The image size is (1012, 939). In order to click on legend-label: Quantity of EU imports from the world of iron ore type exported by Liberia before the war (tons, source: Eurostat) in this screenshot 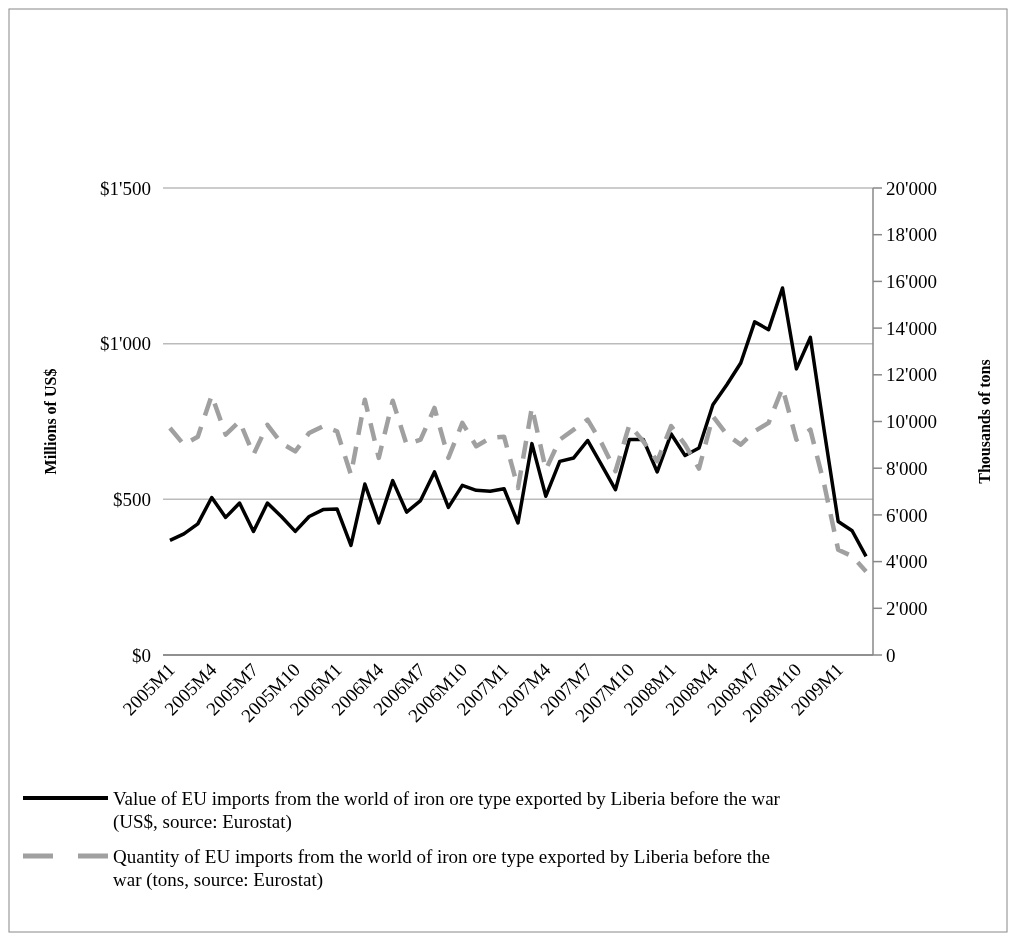, I will do `click(441, 868)`.